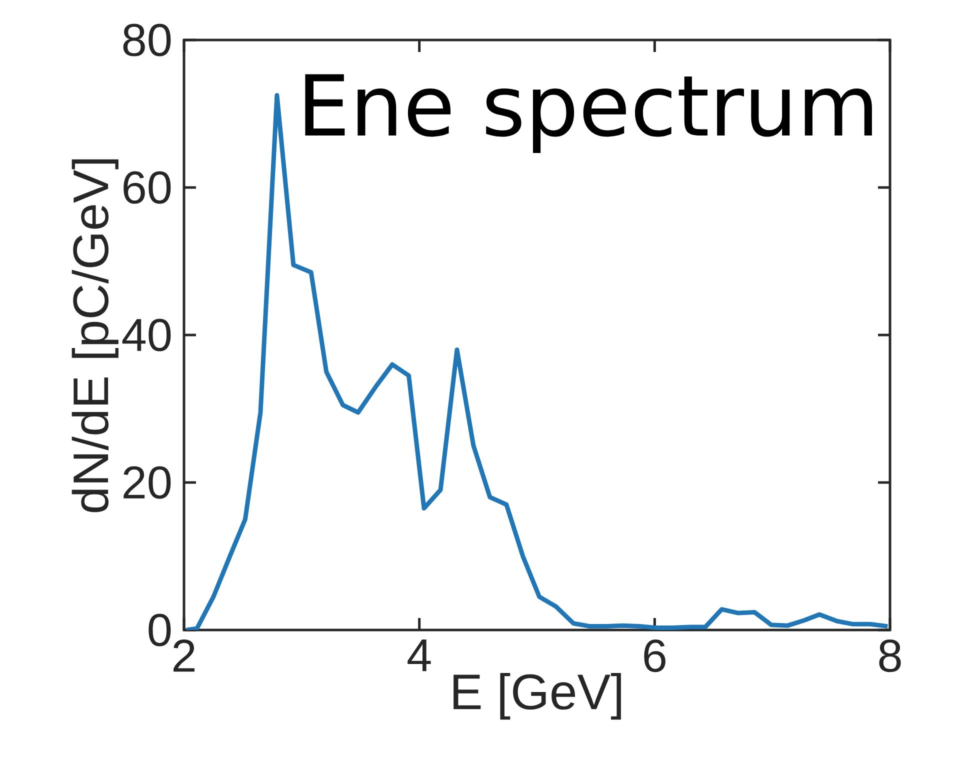 The height and width of the screenshot is (778, 974). I want to click on x-tick-label: 8, so click(890, 656).